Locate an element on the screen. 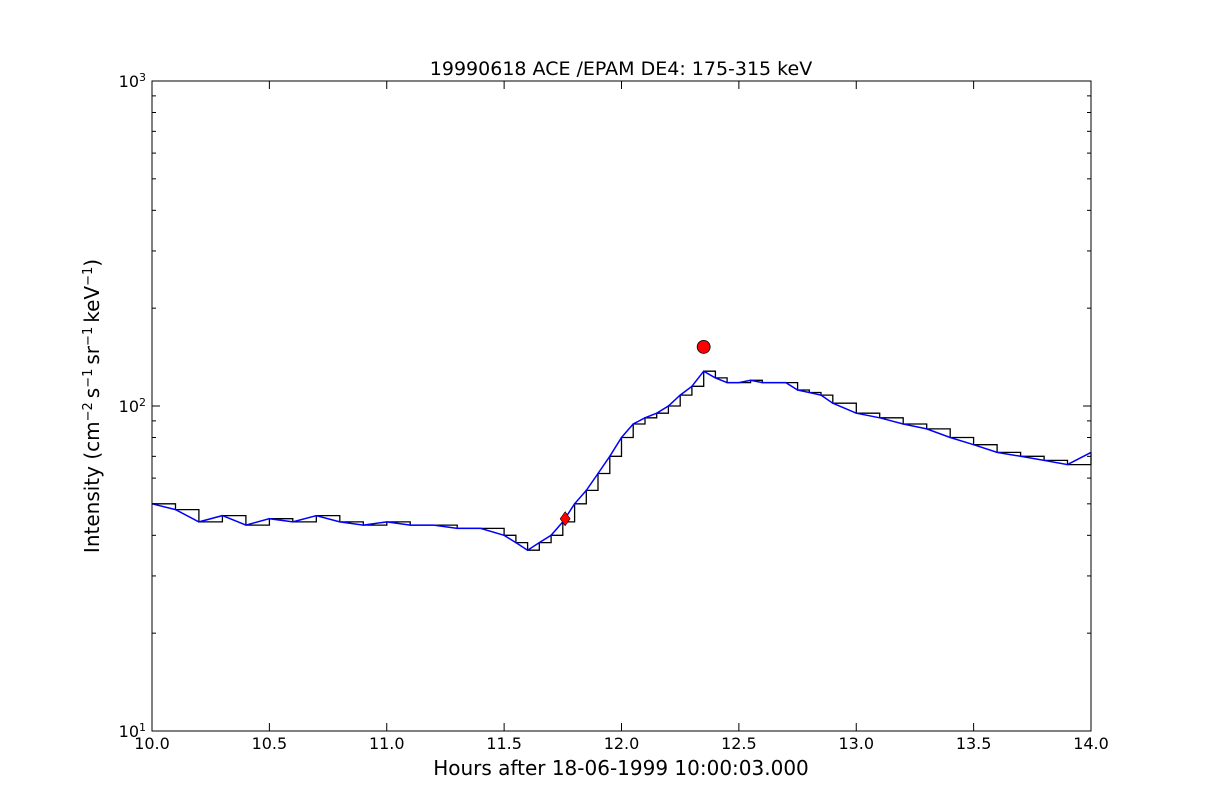 This screenshot has width=1212, height=812. x-tick-label: 12.0 is located at coordinates (622, 743).